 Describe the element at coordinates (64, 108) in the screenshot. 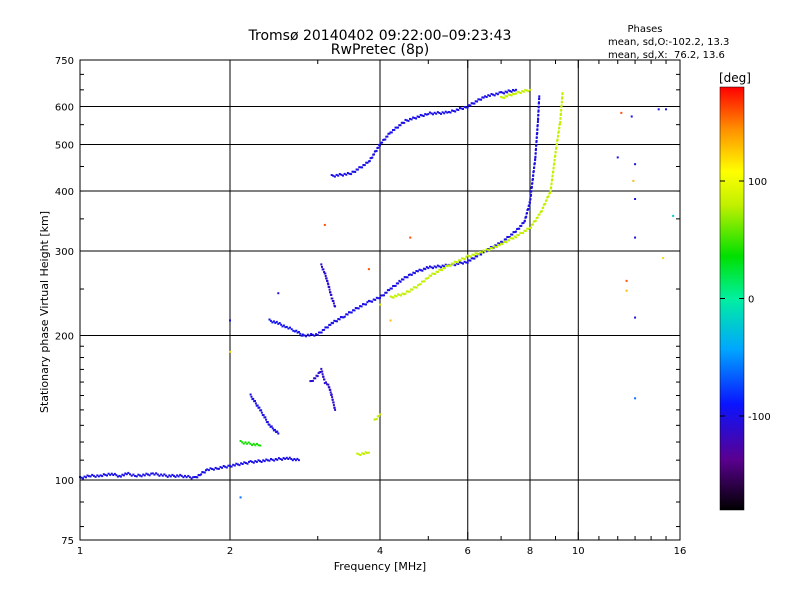

I see `y-tick-label: 600` at that location.